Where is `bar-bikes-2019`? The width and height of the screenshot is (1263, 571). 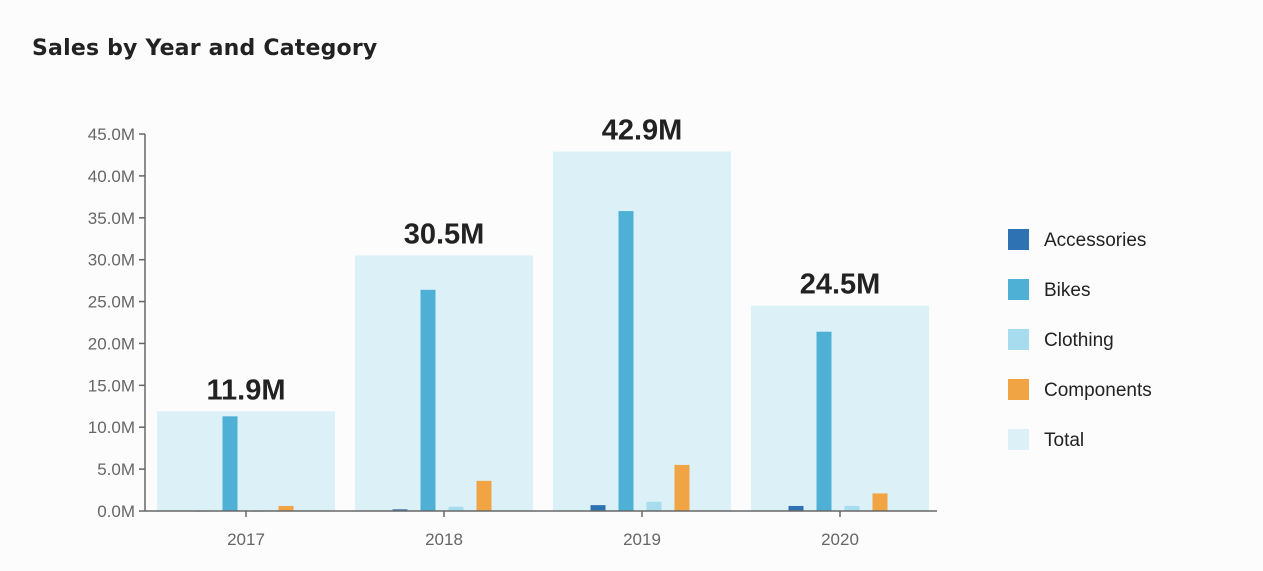
bar-bikes-2019 is located at coordinates (626, 361).